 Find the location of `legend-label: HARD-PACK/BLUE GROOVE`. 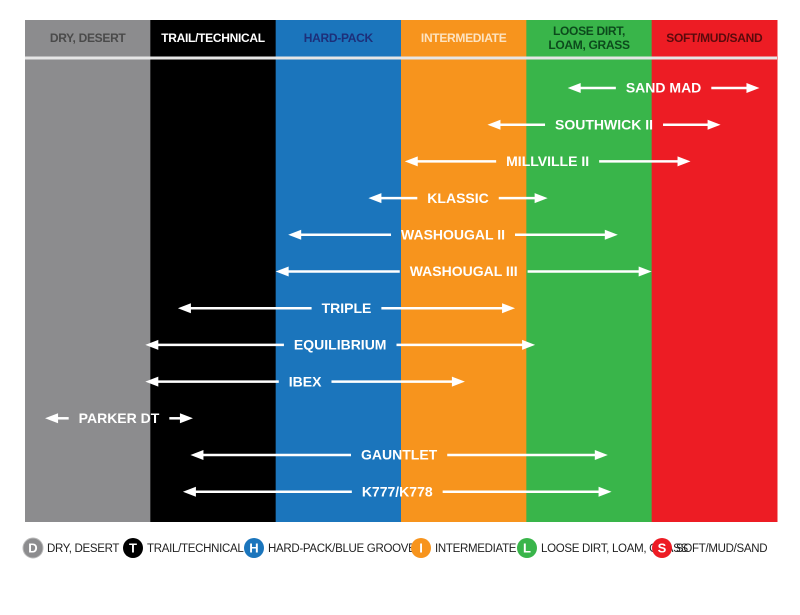

legend-label: HARD-PACK/BLUE GROOVE is located at coordinates (342, 549).